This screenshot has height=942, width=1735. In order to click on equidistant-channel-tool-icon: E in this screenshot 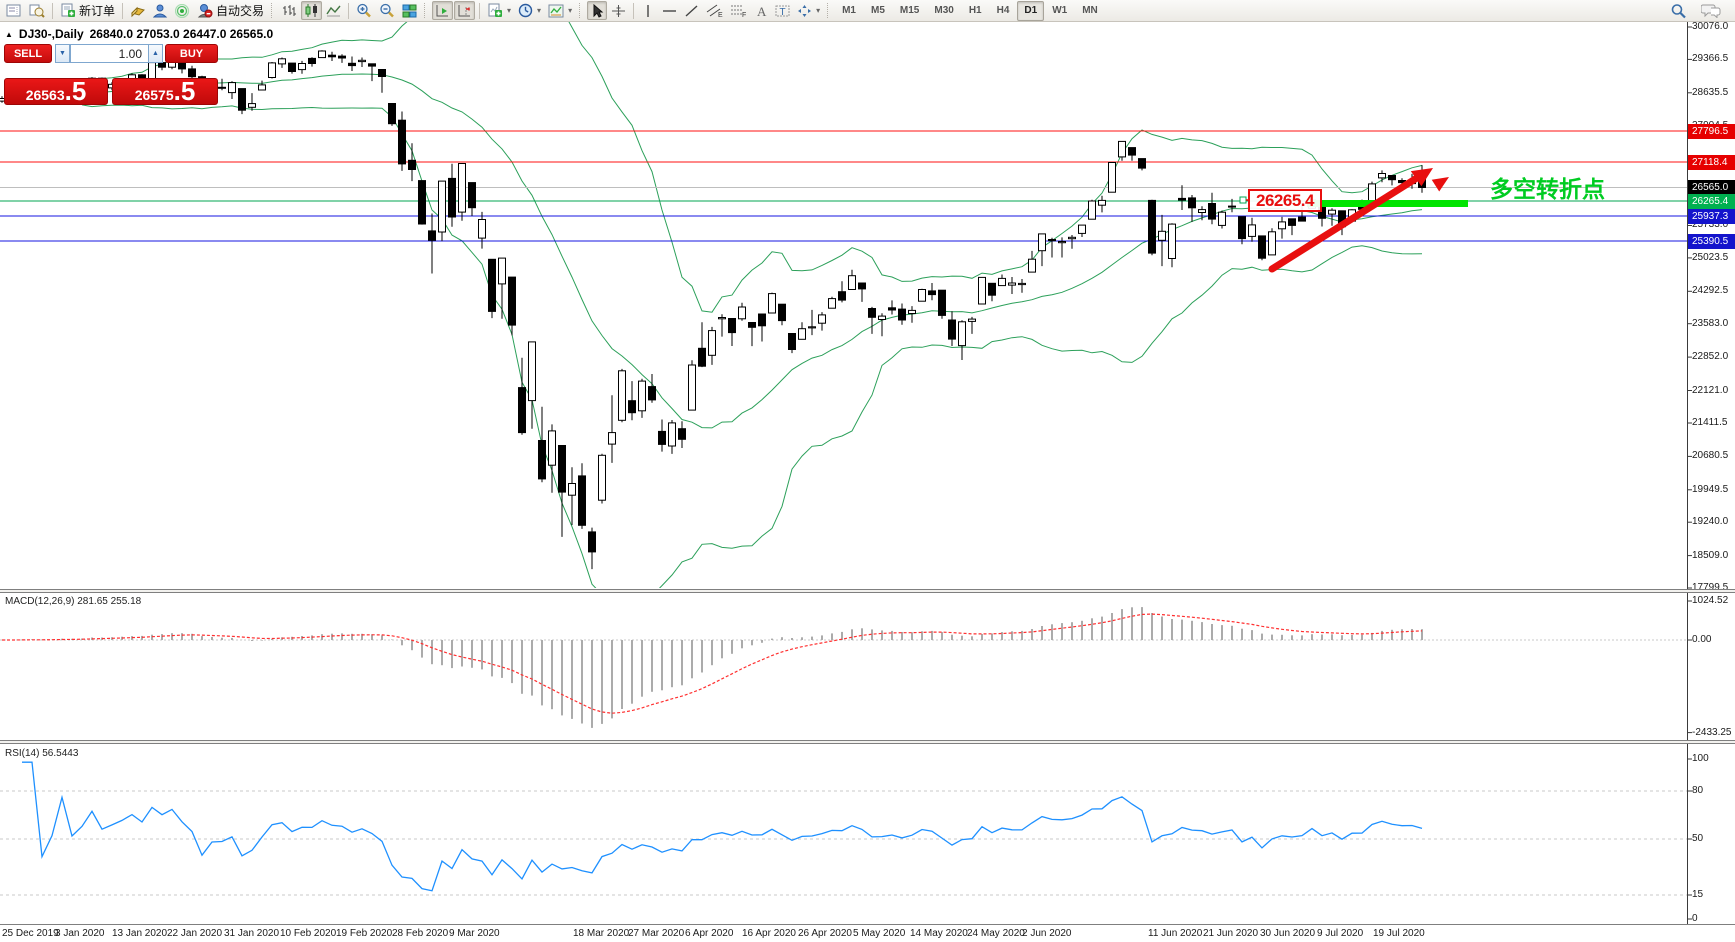, I will do `click(714, 10)`.